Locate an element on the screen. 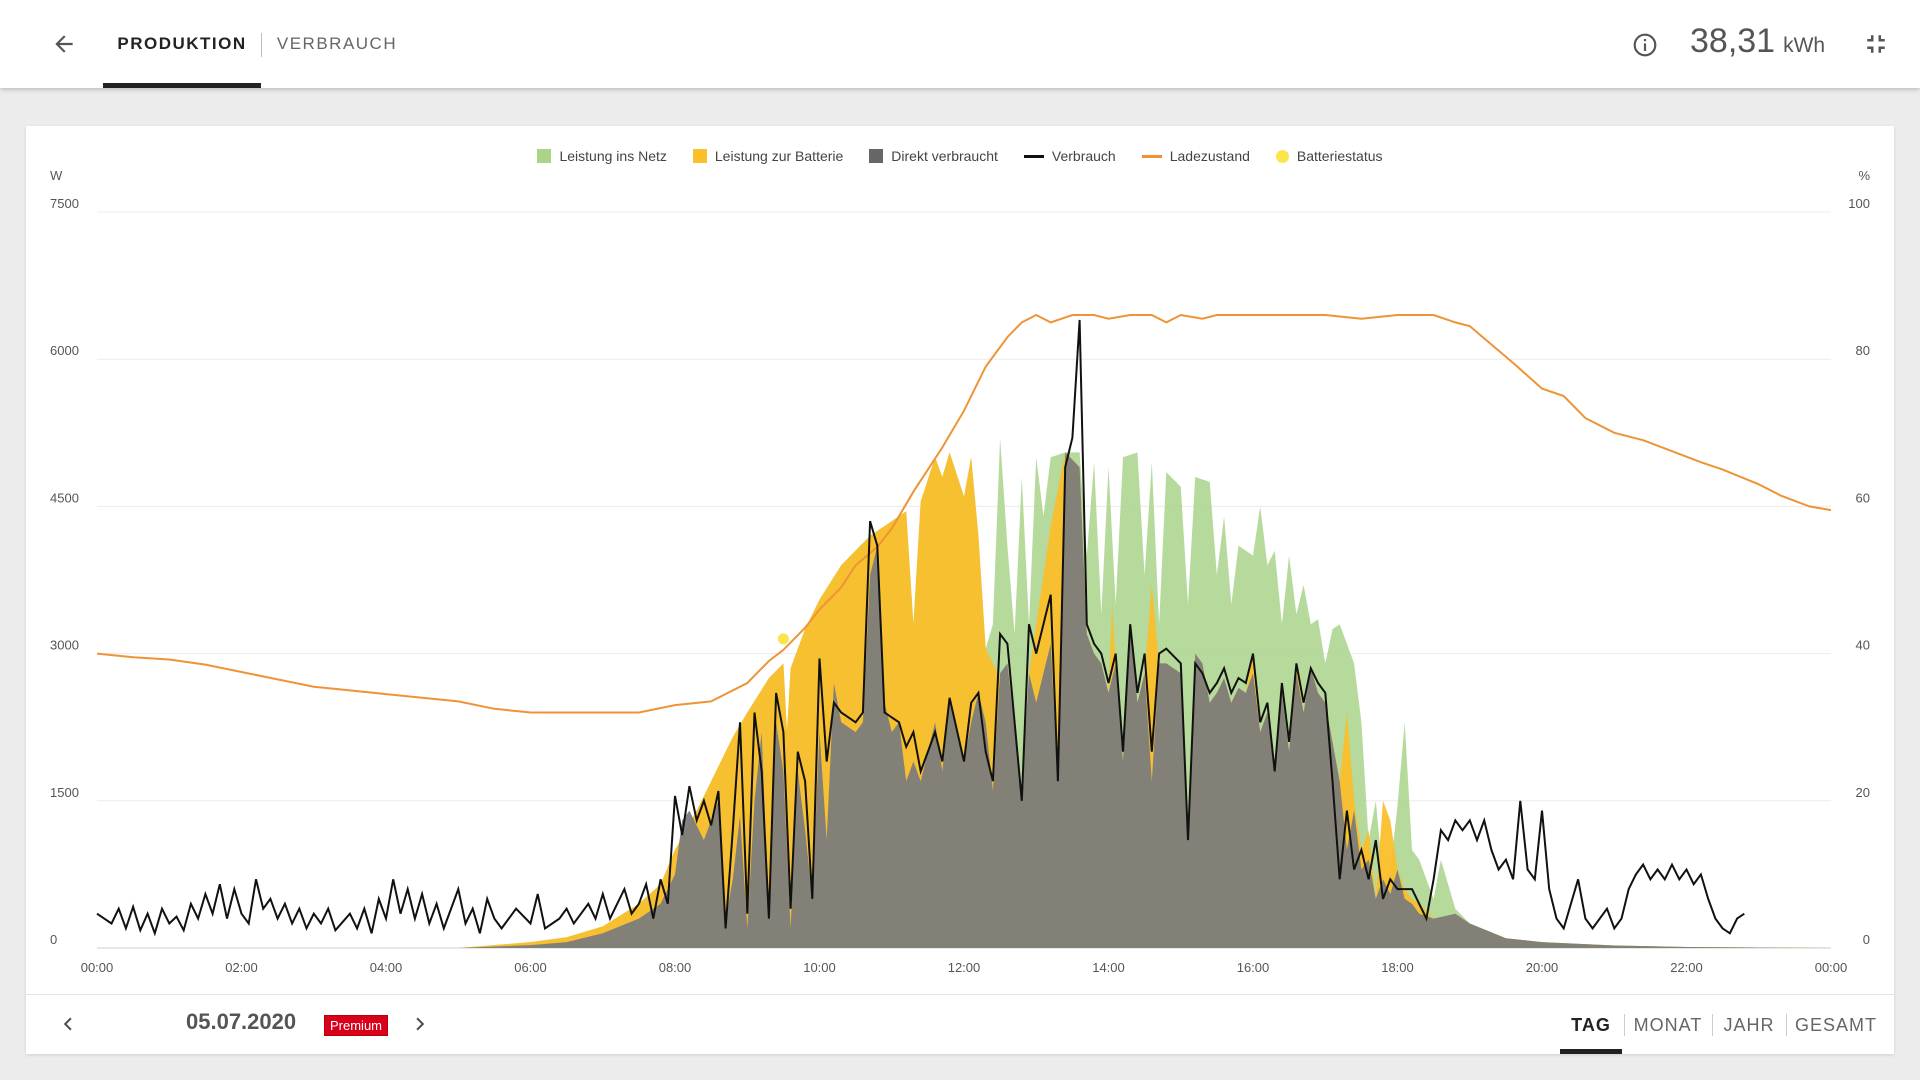  legend-label: Leistung ins Netz is located at coordinates (613, 156).